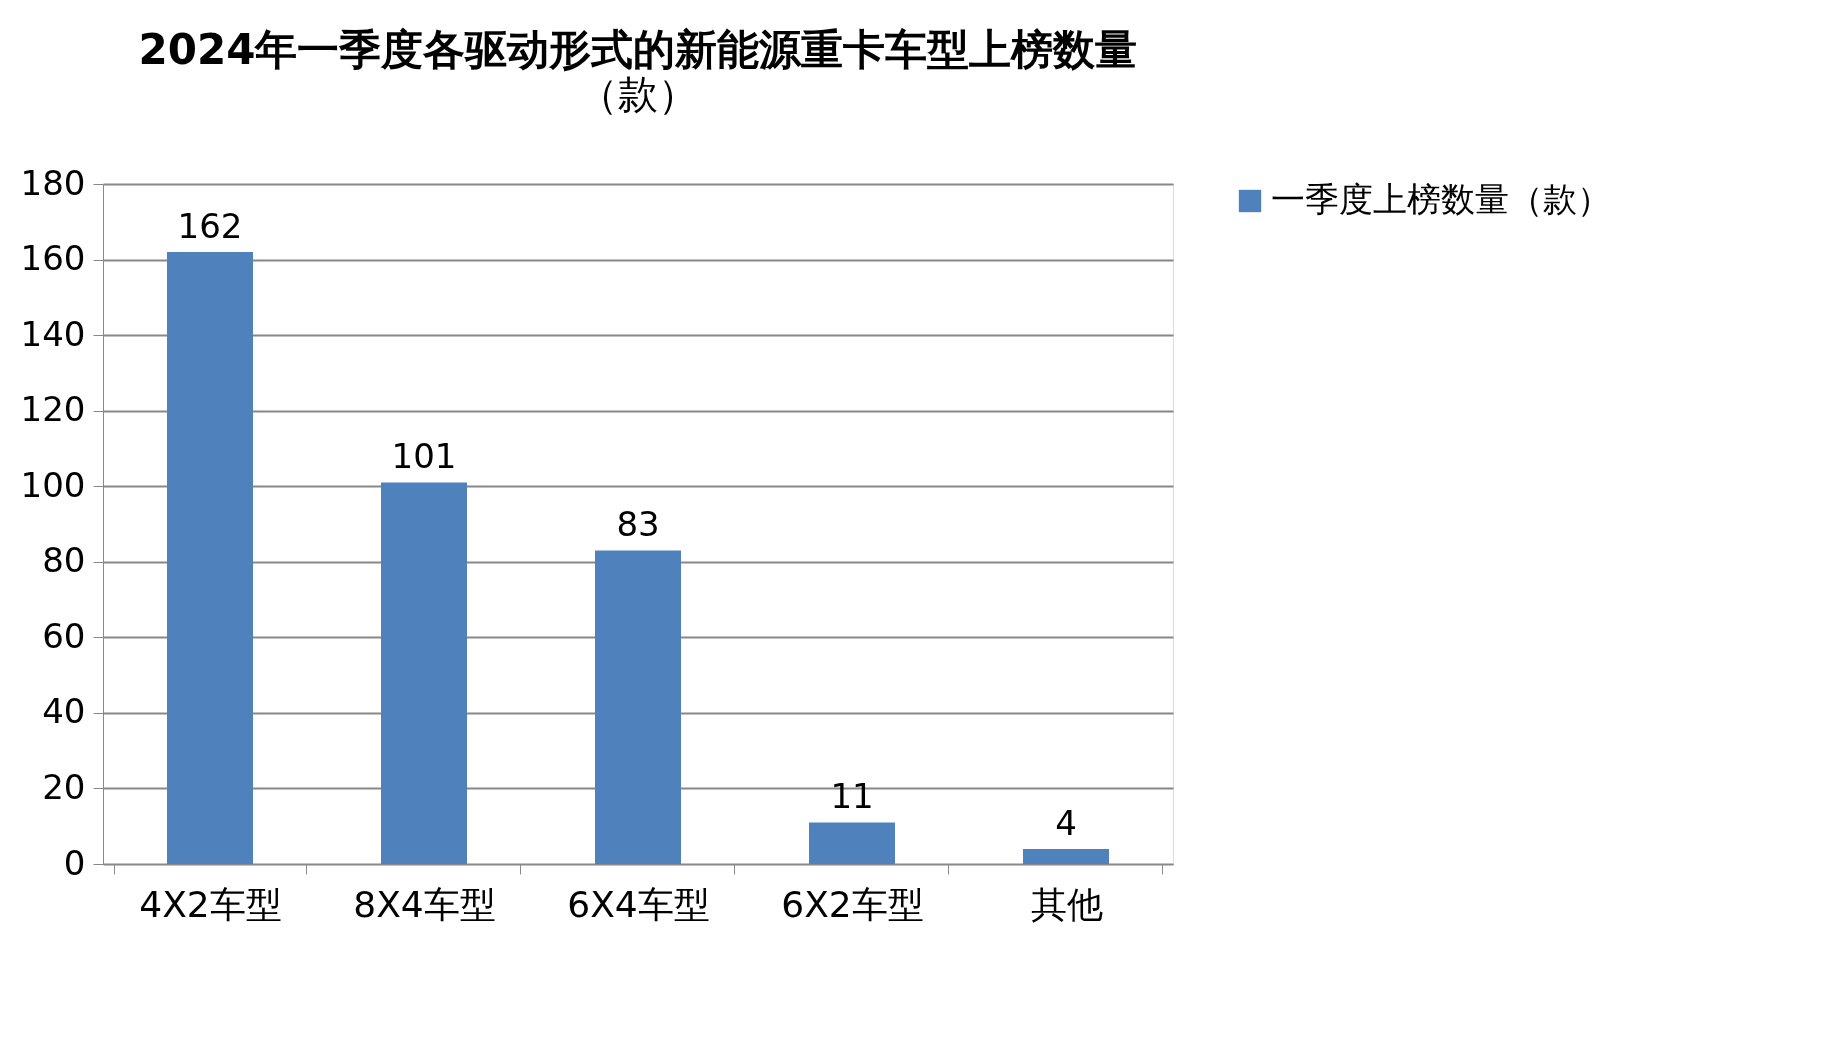 This screenshot has height=1037, width=1831. Describe the element at coordinates (53, 484) in the screenshot. I see `y-tick-label: 100` at that location.